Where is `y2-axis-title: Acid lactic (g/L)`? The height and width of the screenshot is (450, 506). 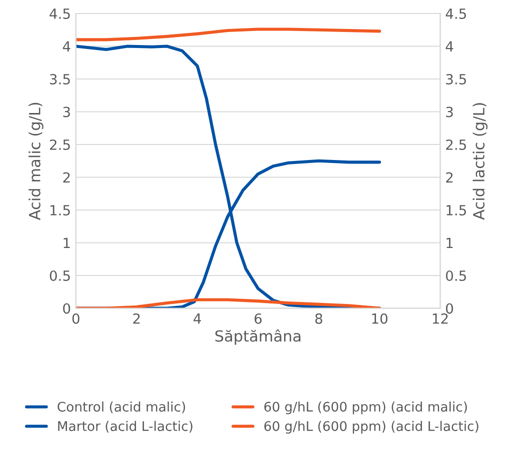
y2-axis-title: Acid lactic (g/L) is located at coordinates (480, 161).